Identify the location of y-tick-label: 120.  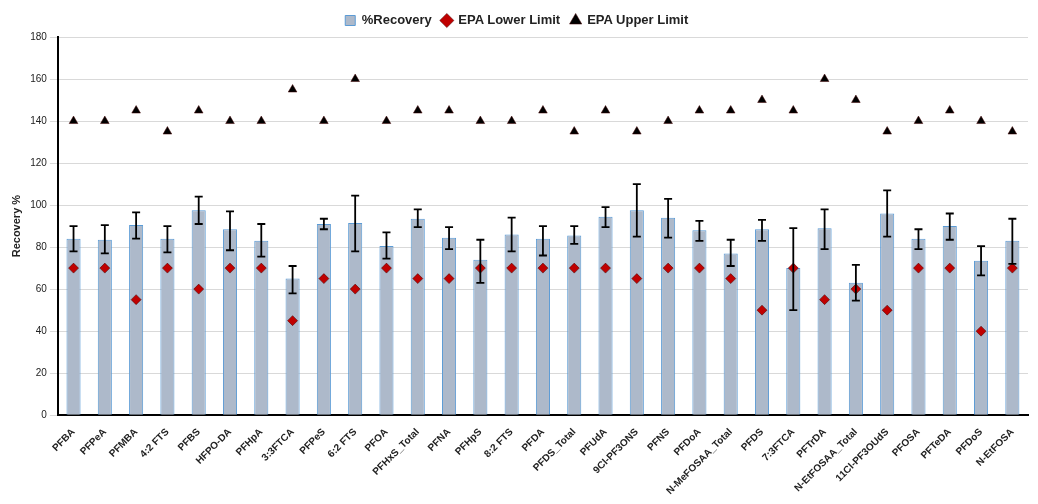
(39, 162).